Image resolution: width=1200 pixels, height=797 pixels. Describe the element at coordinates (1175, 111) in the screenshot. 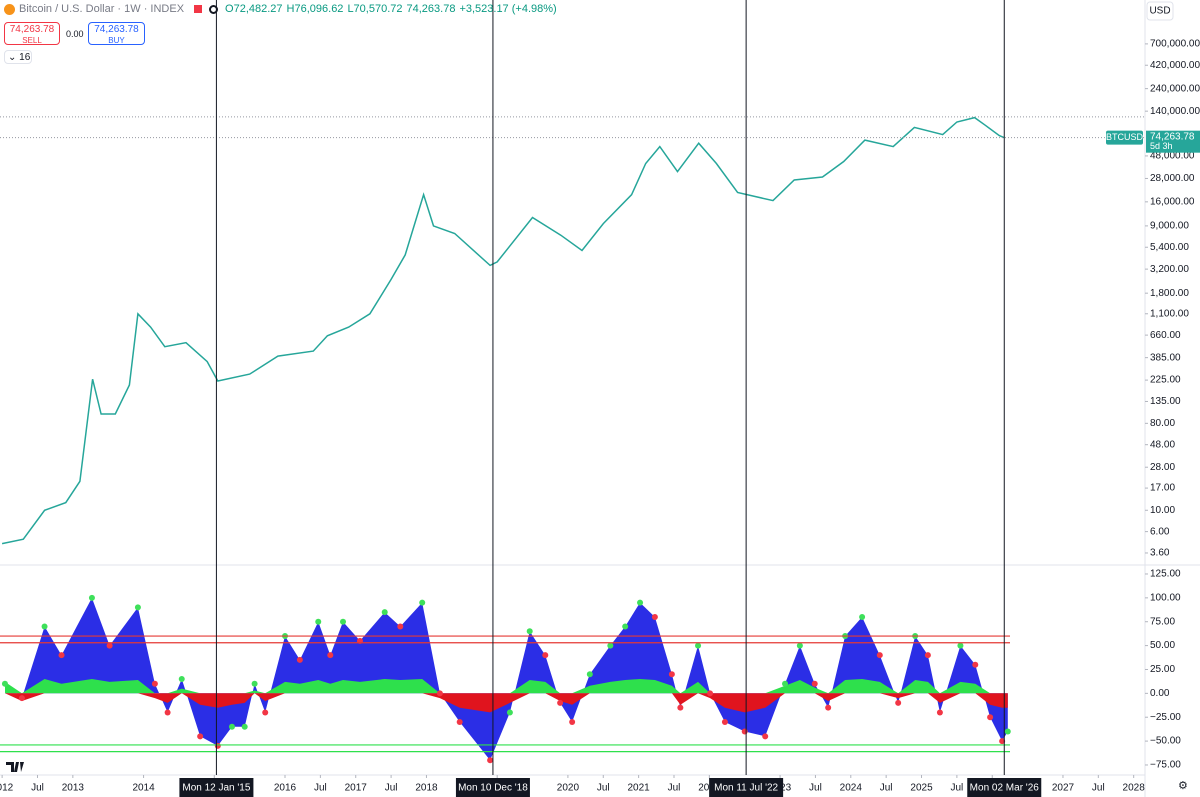

I see `y-tick-label: 140,000.00` at that location.